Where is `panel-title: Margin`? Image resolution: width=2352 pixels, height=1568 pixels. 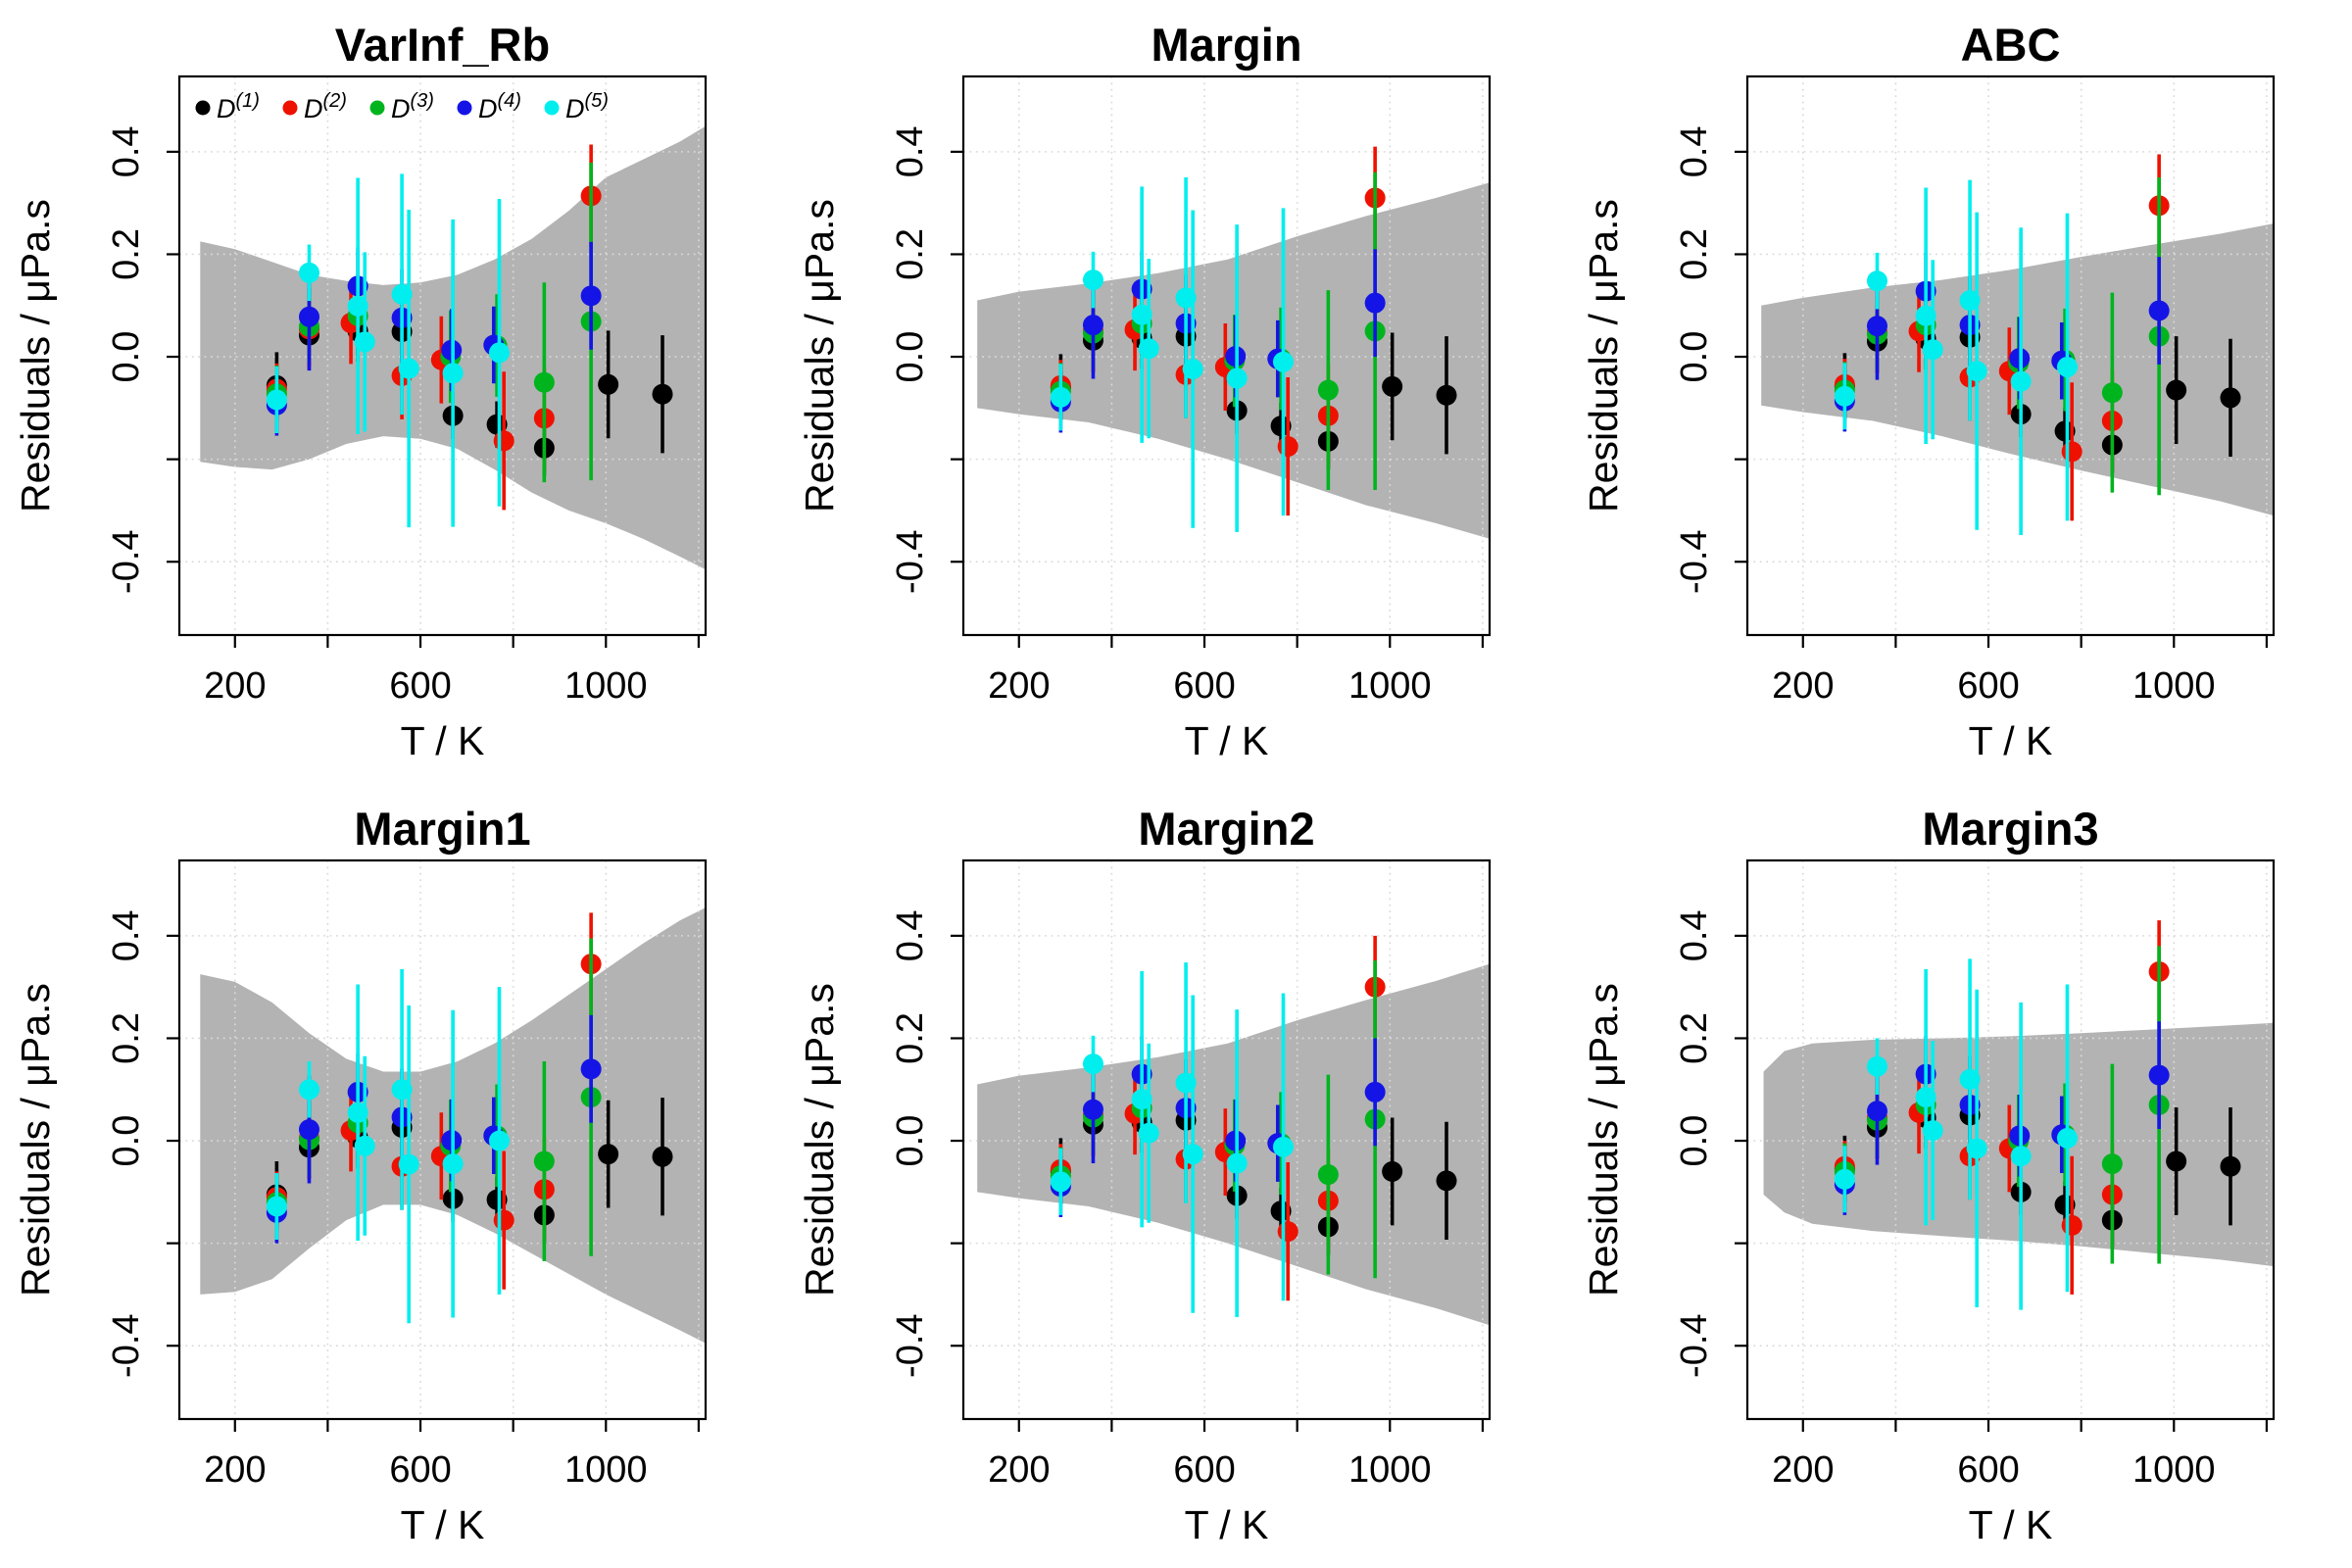
panel-title: Margin is located at coordinates (1226, 45).